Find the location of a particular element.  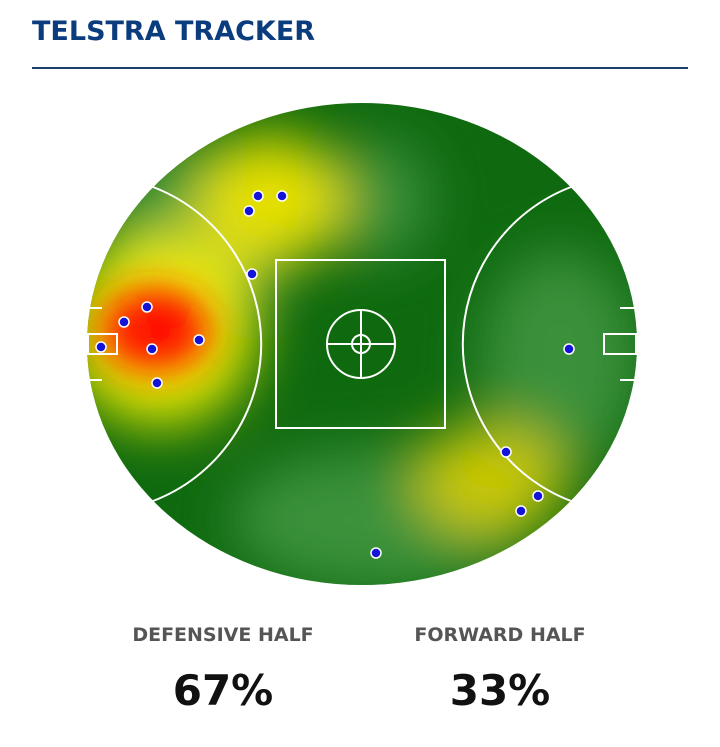

stat-defensive: DEFENSIVE HALF 67% is located at coordinates (223, 669).